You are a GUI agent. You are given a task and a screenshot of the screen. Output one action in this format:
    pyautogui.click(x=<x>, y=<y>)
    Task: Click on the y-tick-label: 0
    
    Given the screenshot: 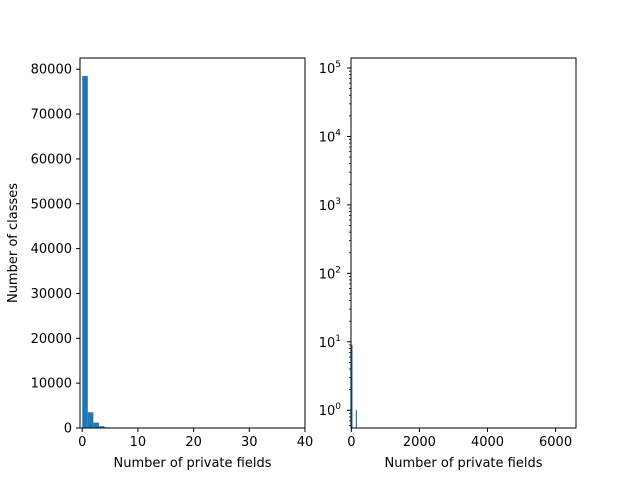 What is the action you would take?
    pyautogui.click(x=68, y=429)
    